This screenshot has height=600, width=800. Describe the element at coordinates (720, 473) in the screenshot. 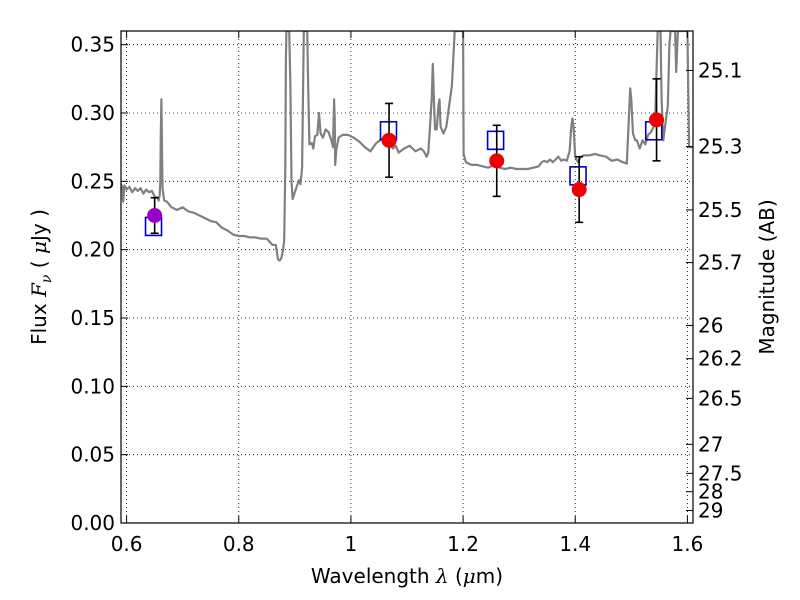

I see `y2-tick-label: 27.5` at that location.